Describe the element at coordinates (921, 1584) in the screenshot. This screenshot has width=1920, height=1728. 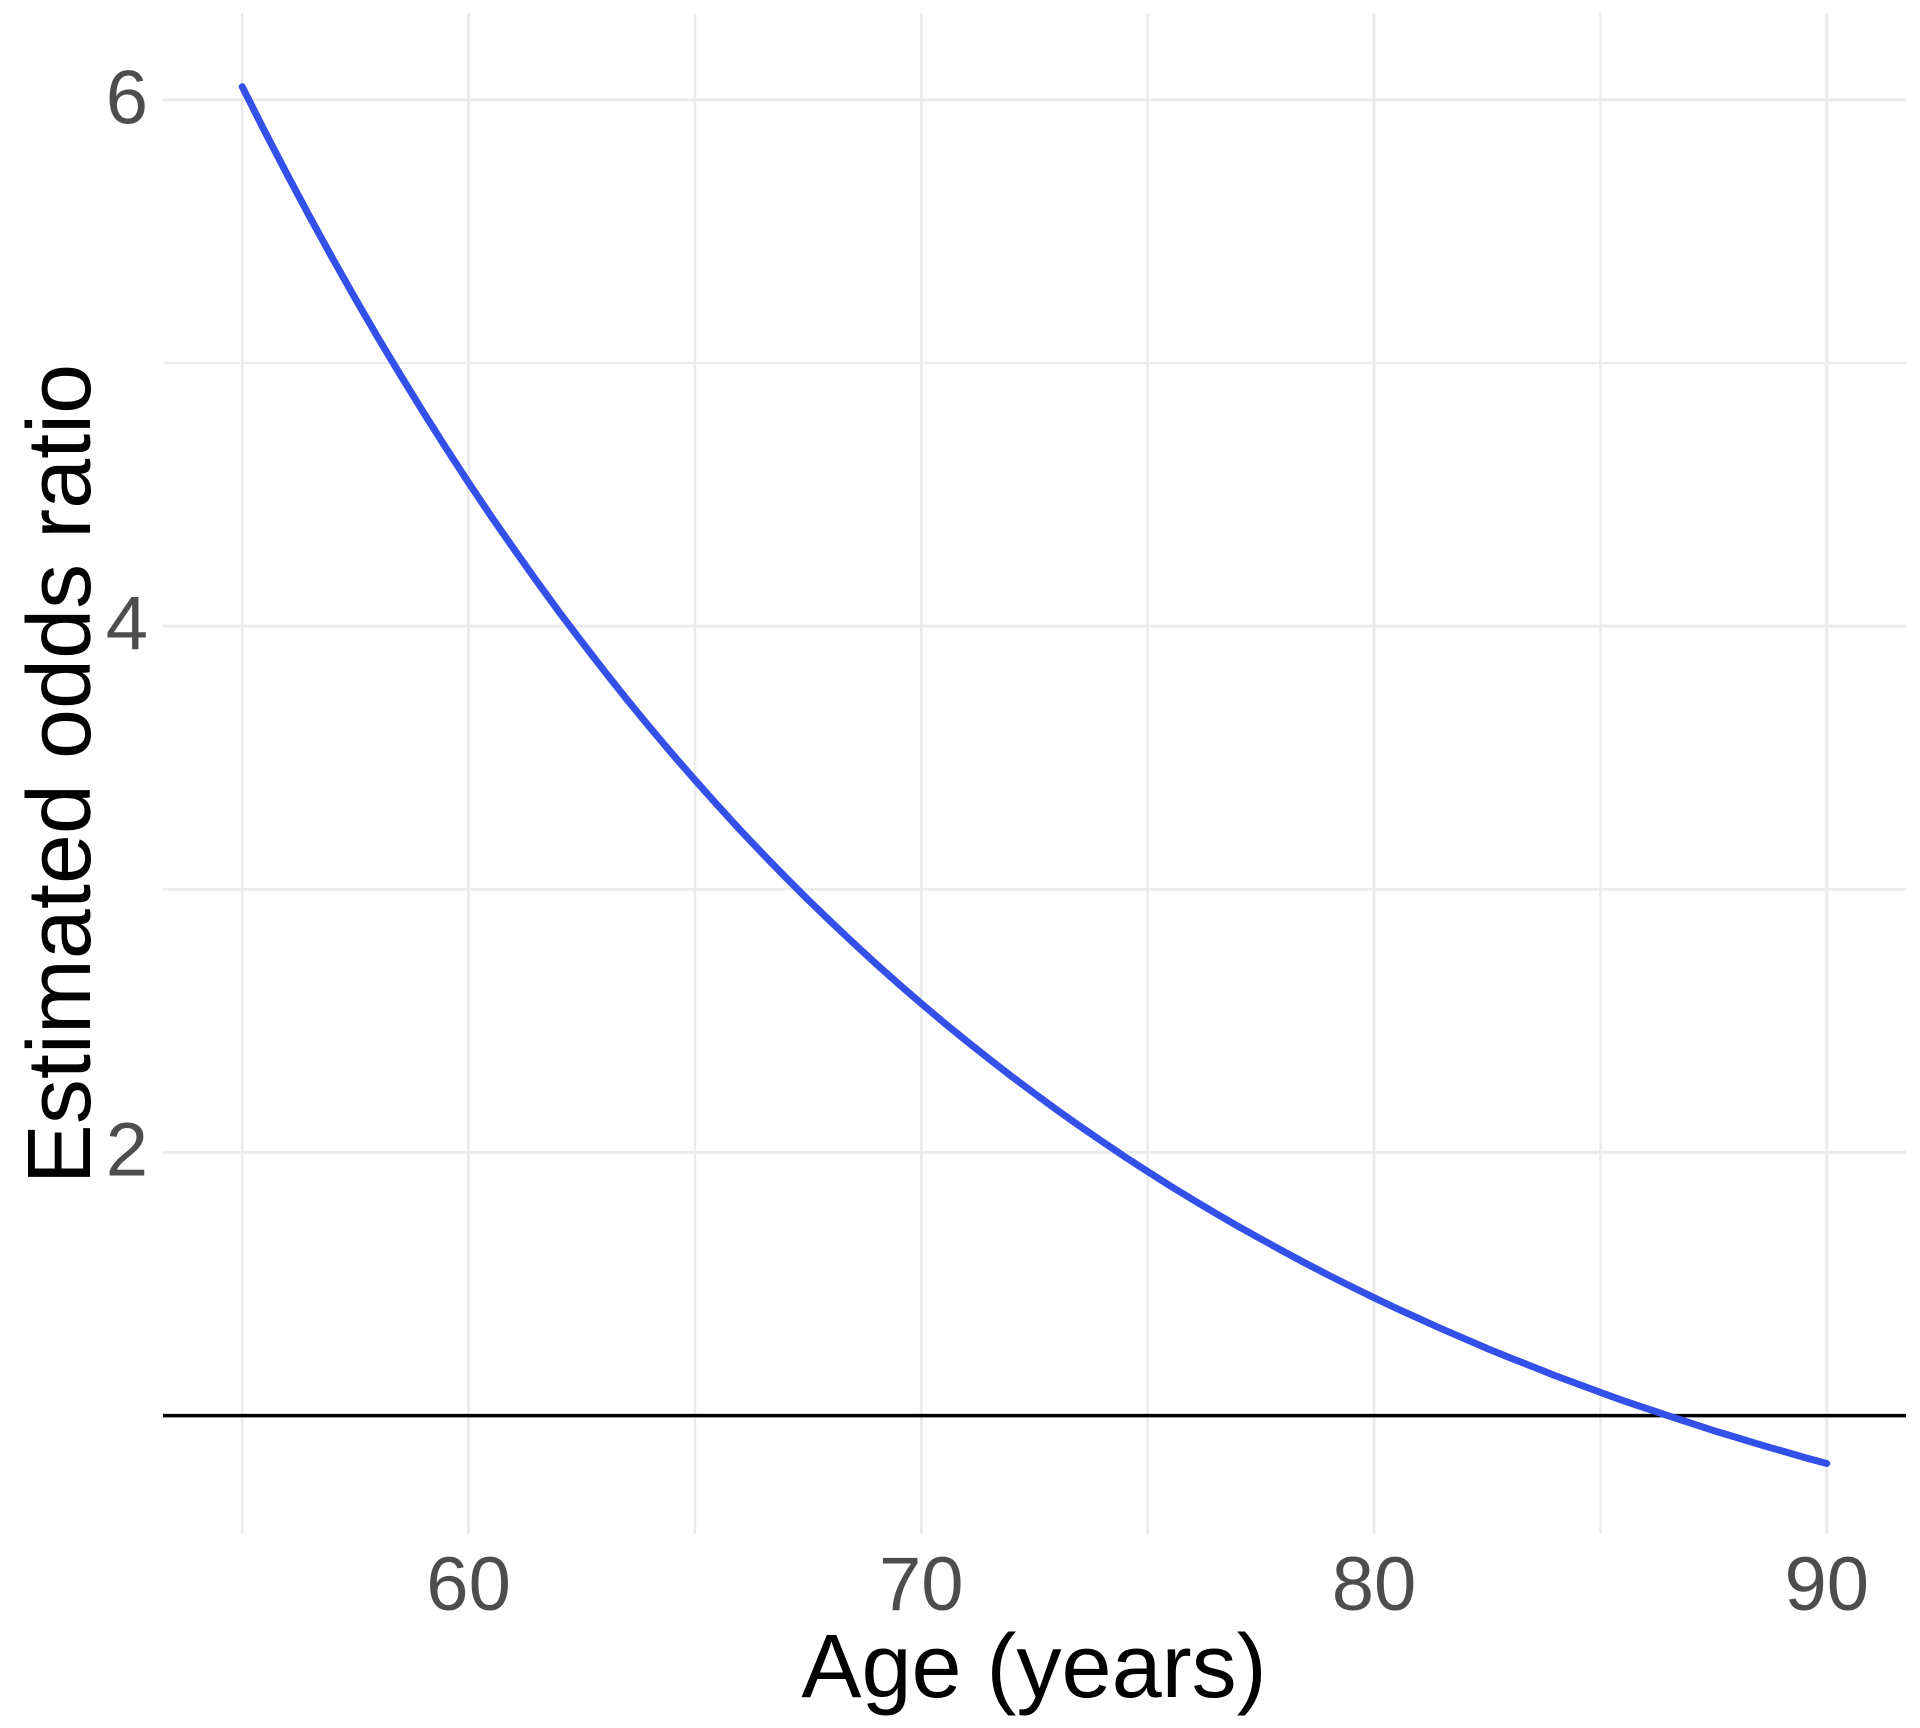
I see `x-tick-label-70: 70` at that location.